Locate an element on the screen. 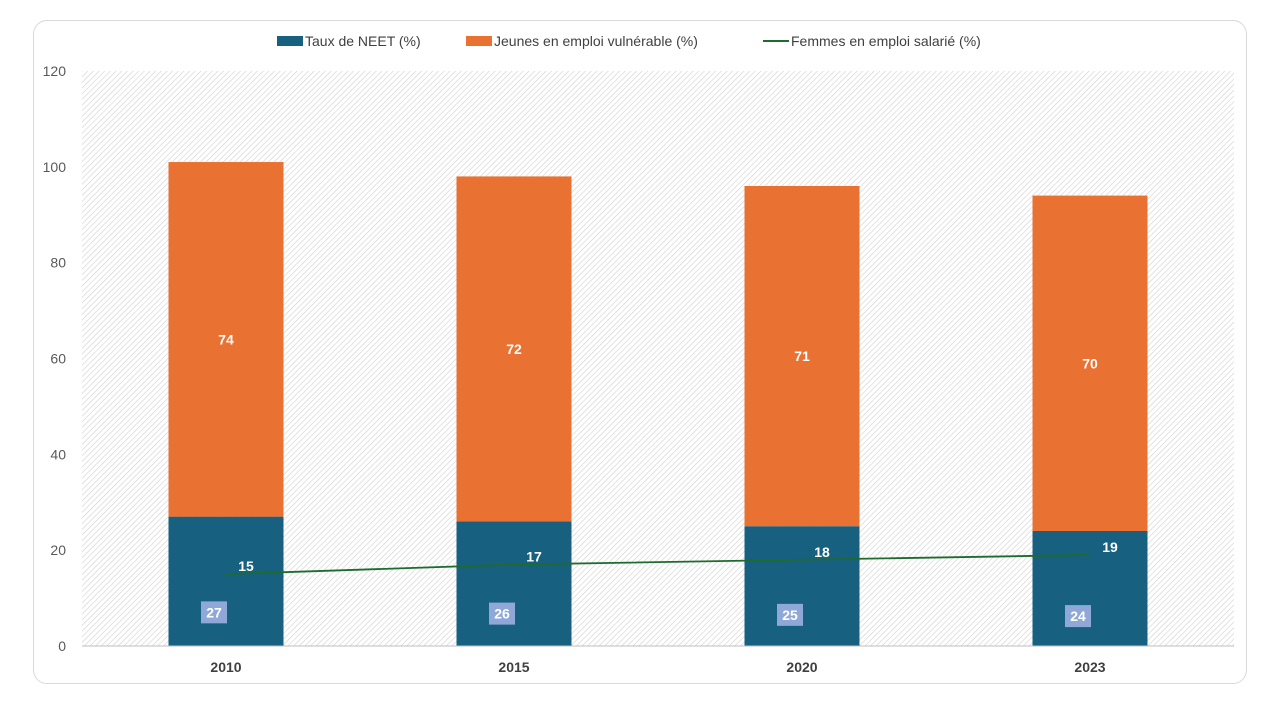 The width and height of the screenshot is (1280, 720). legend-entry: Taux de NEET (%) is located at coordinates (363, 41).